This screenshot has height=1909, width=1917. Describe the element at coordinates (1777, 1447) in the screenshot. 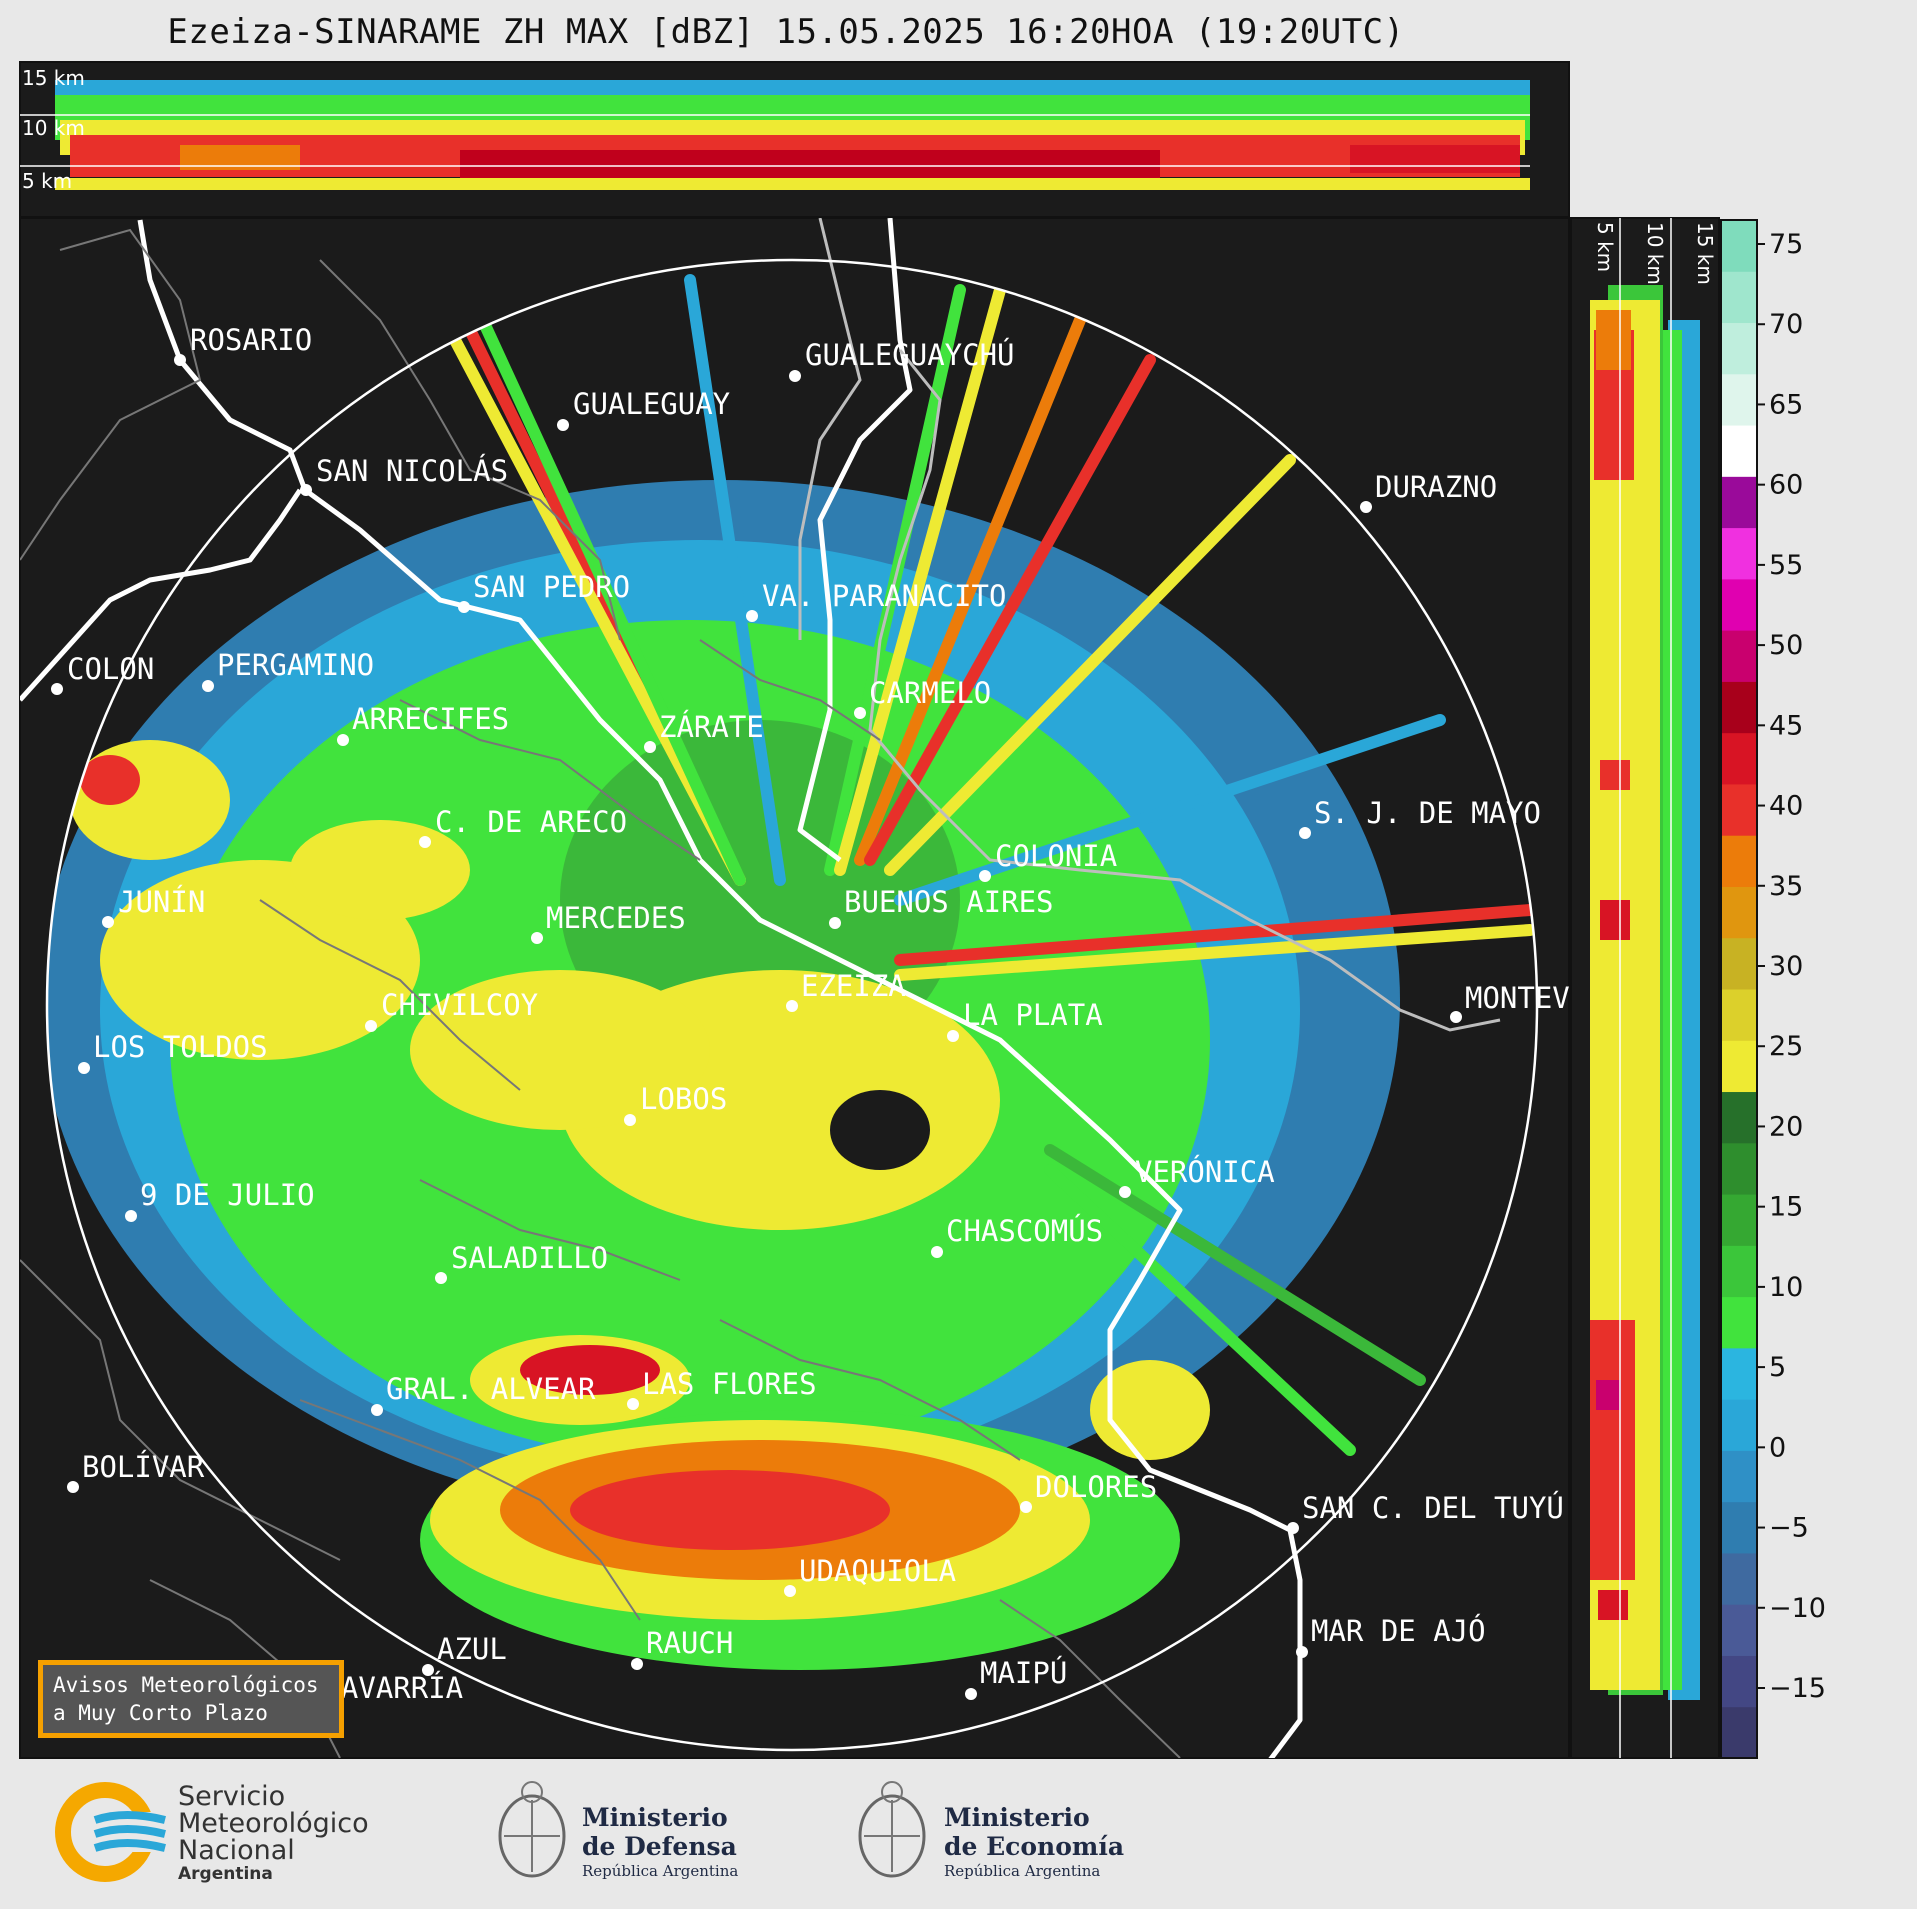

I see `colorbar-tick-label: 0` at that location.